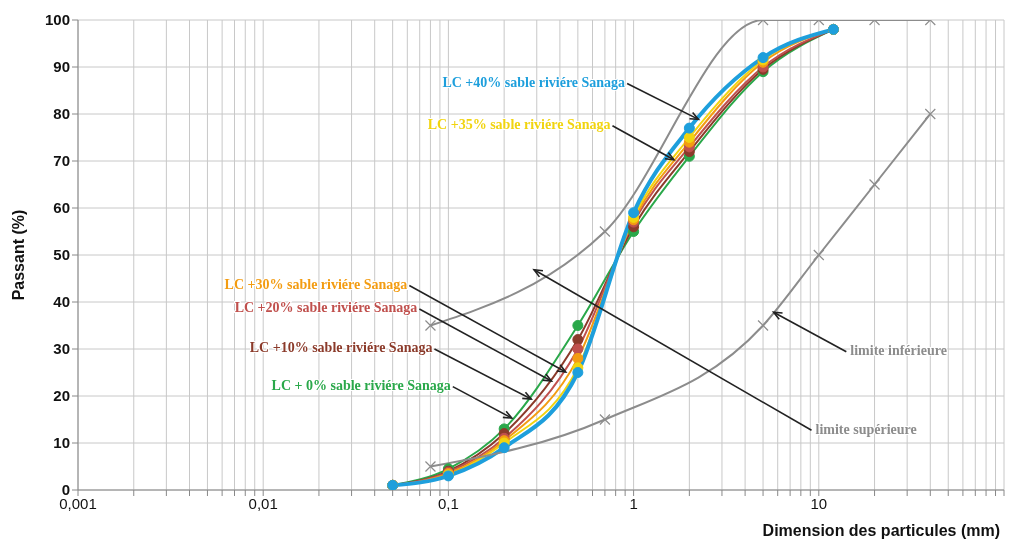 This screenshot has width=1036, height=560. I want to click on x-tick-label: 1, so click(633, 503).